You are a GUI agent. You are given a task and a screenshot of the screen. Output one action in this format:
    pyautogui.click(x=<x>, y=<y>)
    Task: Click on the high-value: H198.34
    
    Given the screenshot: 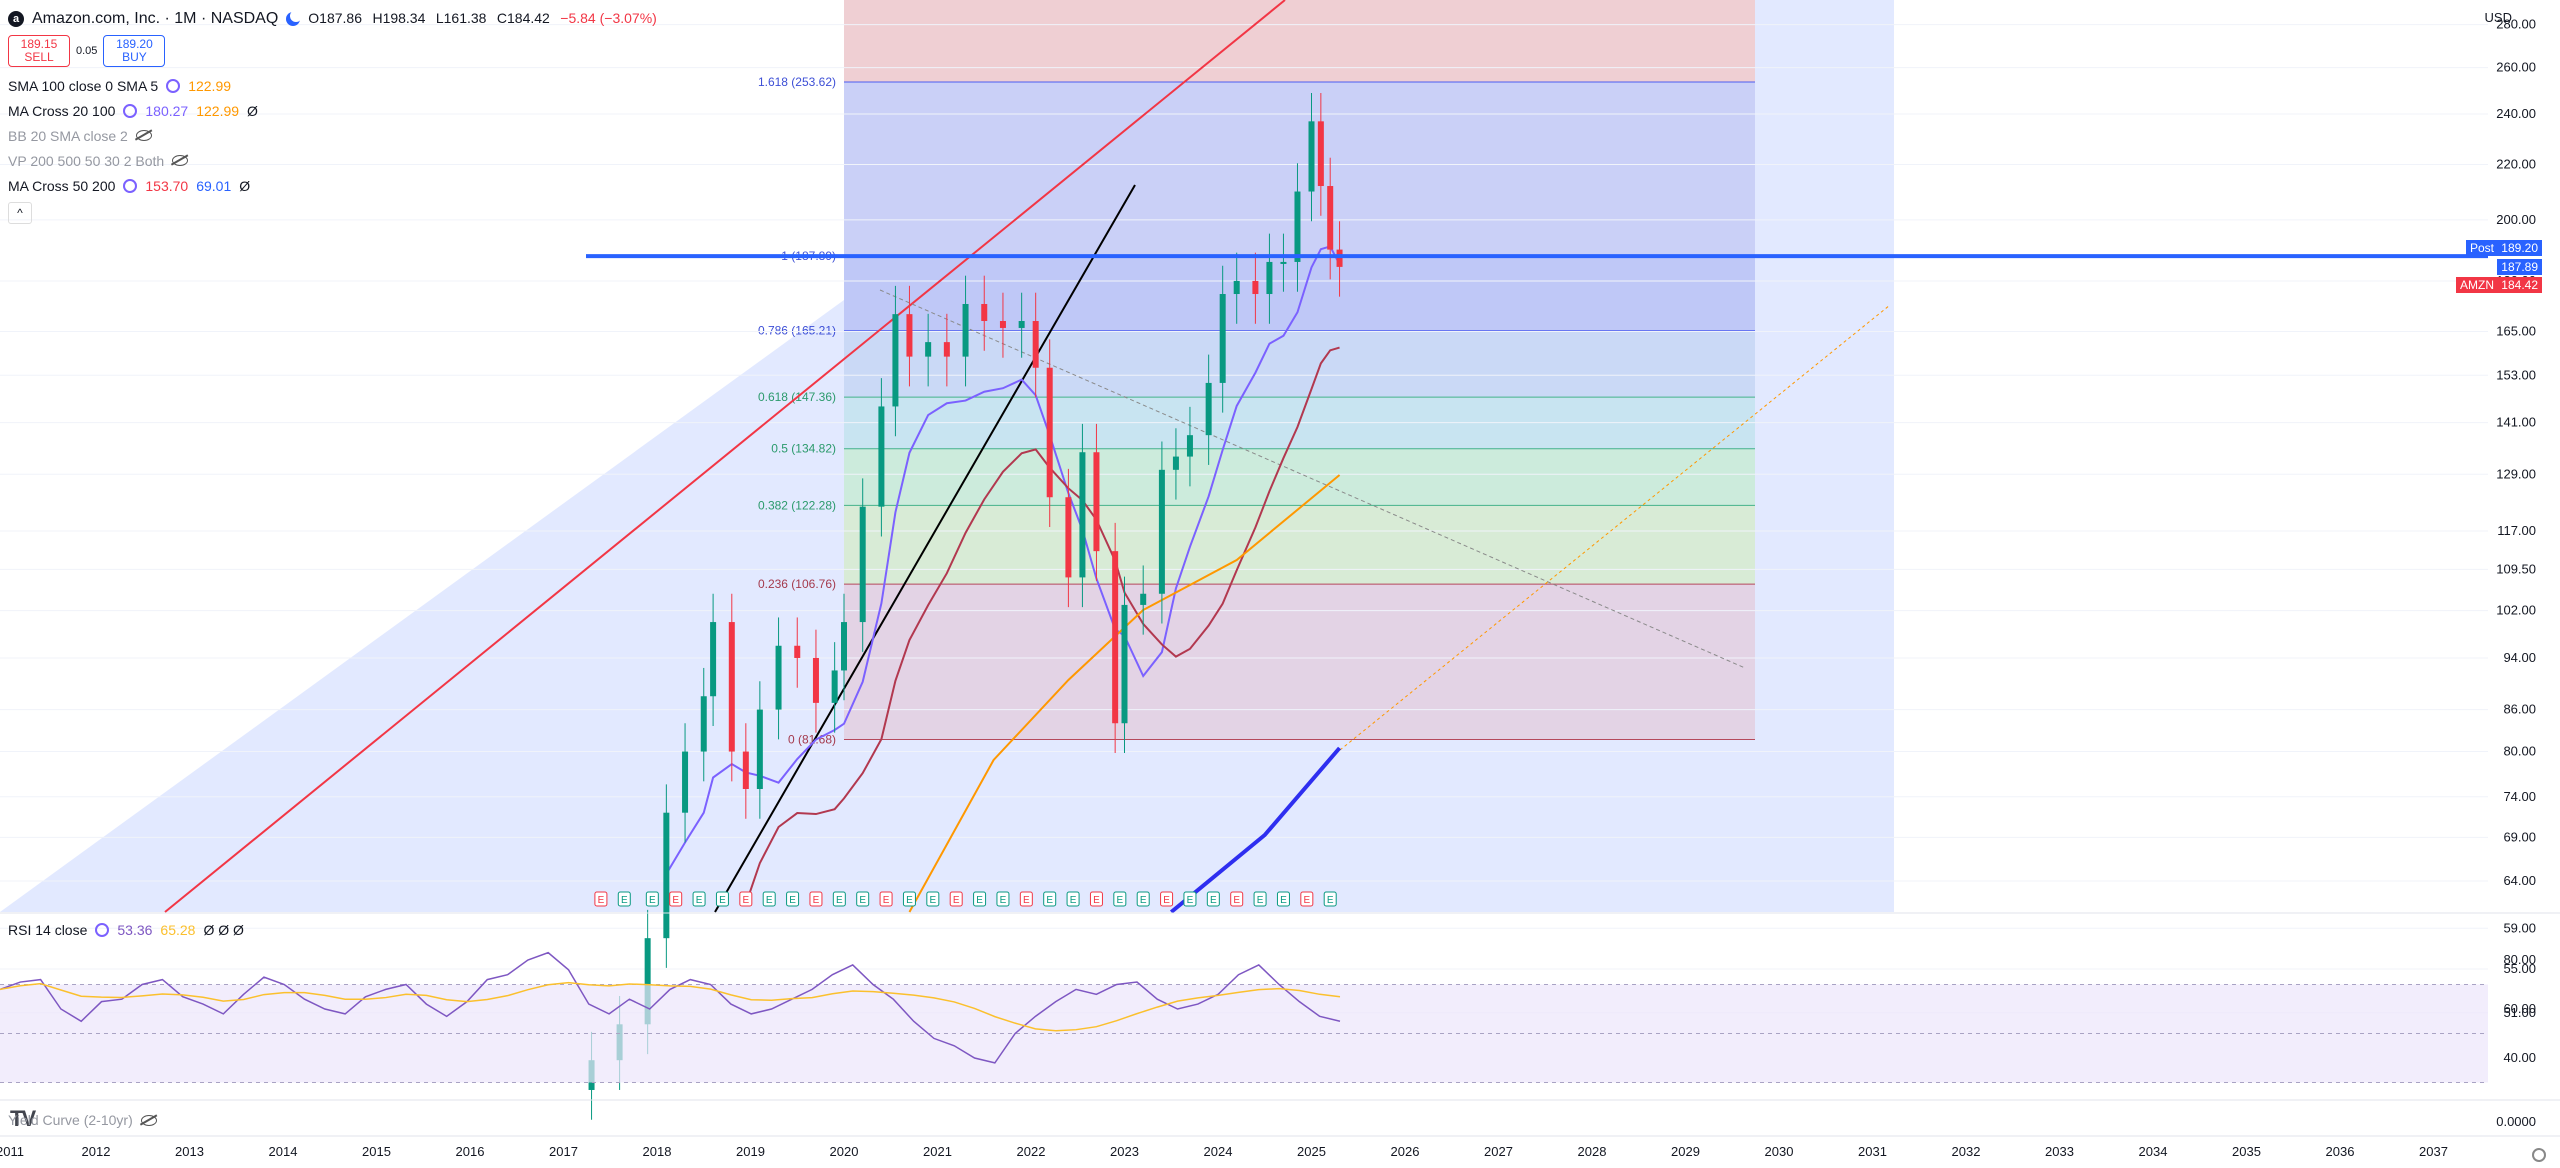 What is the action you would take?
    pyautogui.click(x=399, y=17)
    